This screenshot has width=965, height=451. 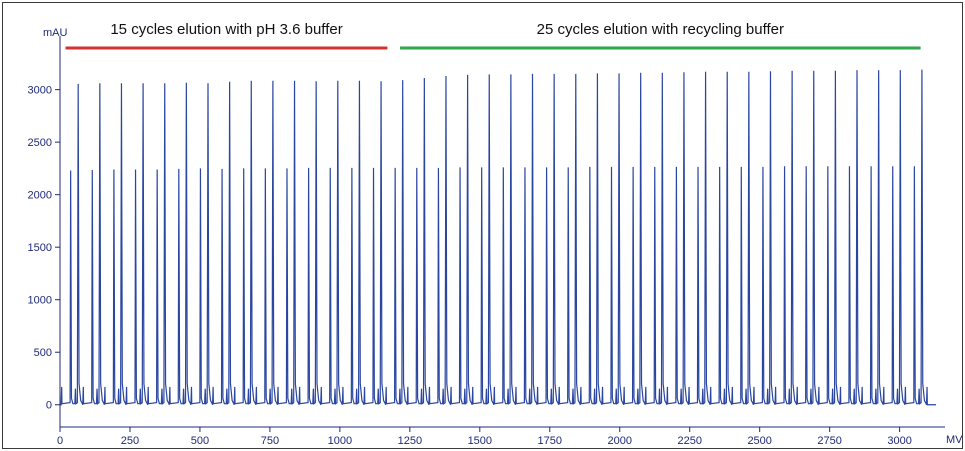 What do you see at coordinates (200, 441) in the screenshot?
I see `x-tick-label: 500` at bounding box center [200, 441].